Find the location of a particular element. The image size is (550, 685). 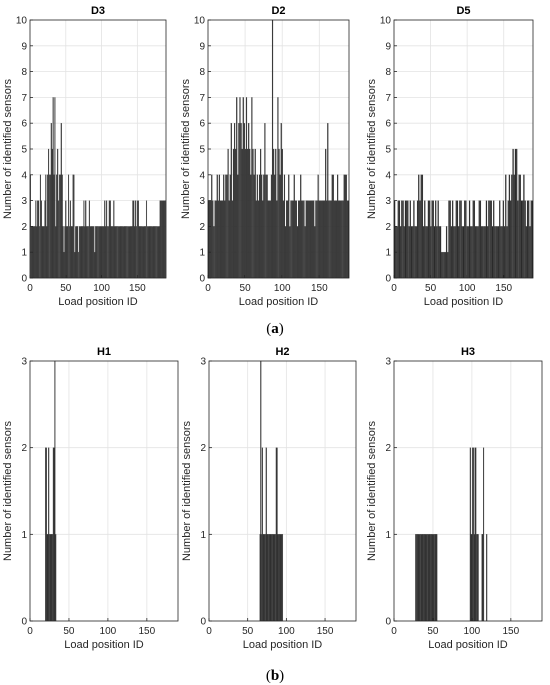

y-tick-label: 4 is located at coordinates (24, 175).